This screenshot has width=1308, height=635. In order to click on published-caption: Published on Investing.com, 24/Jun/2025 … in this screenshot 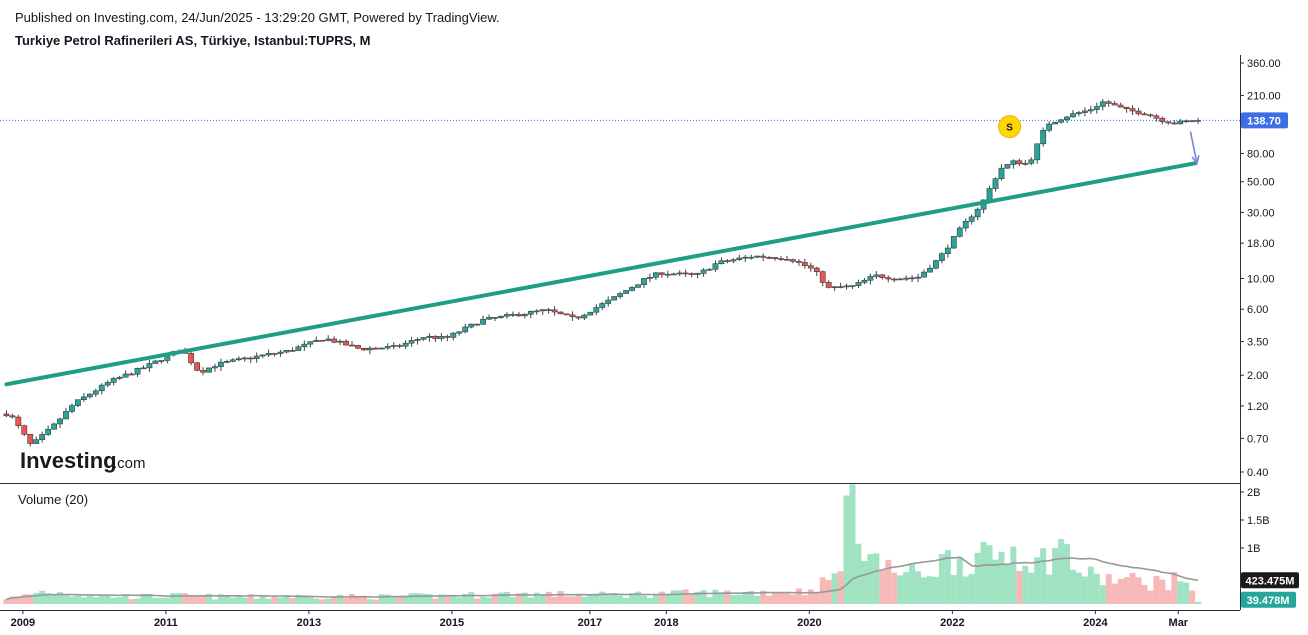, I will do `click(257, 17)`.